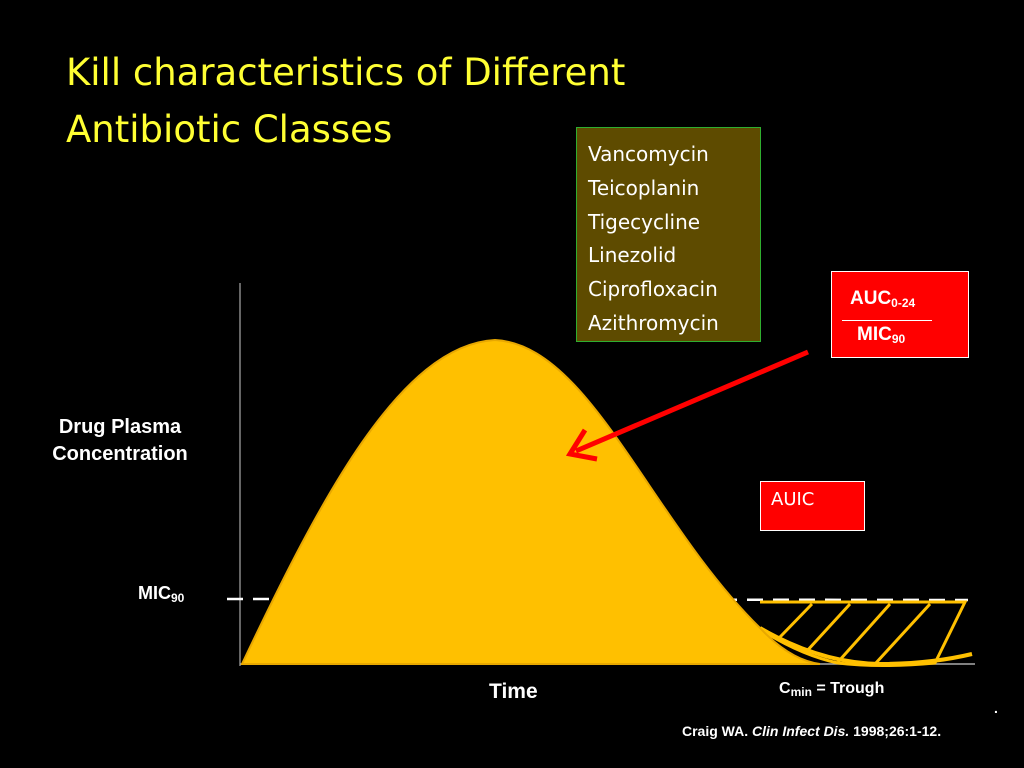 The image size is (1024, 768). Describe the element at coordinates (513, 691) in the screenshot. I see `x-axis-label: Time` at that location.